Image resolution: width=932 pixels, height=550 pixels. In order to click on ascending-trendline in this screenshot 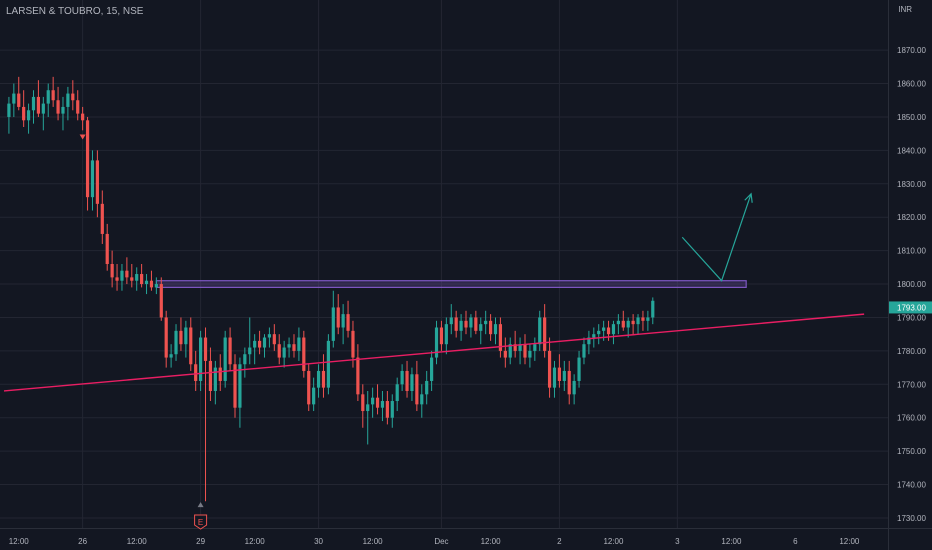, I will do `click(434, 352)`.